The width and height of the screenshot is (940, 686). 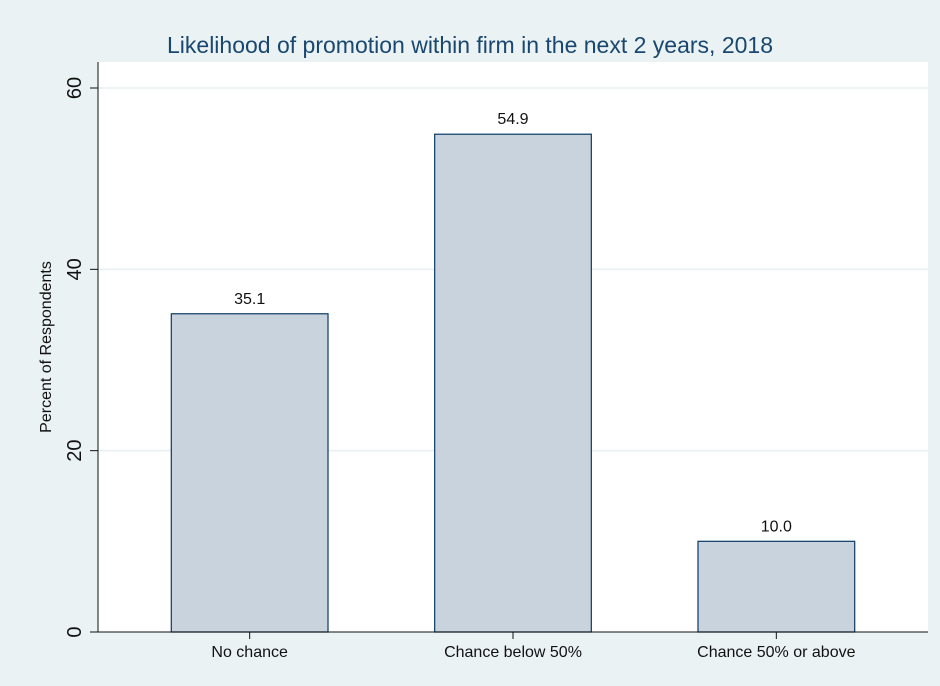 What do you see at coordinates (81, 357) in the screenshot?
I see `y-ticks: 0 20 40 60` at bounding box center [81, 357].